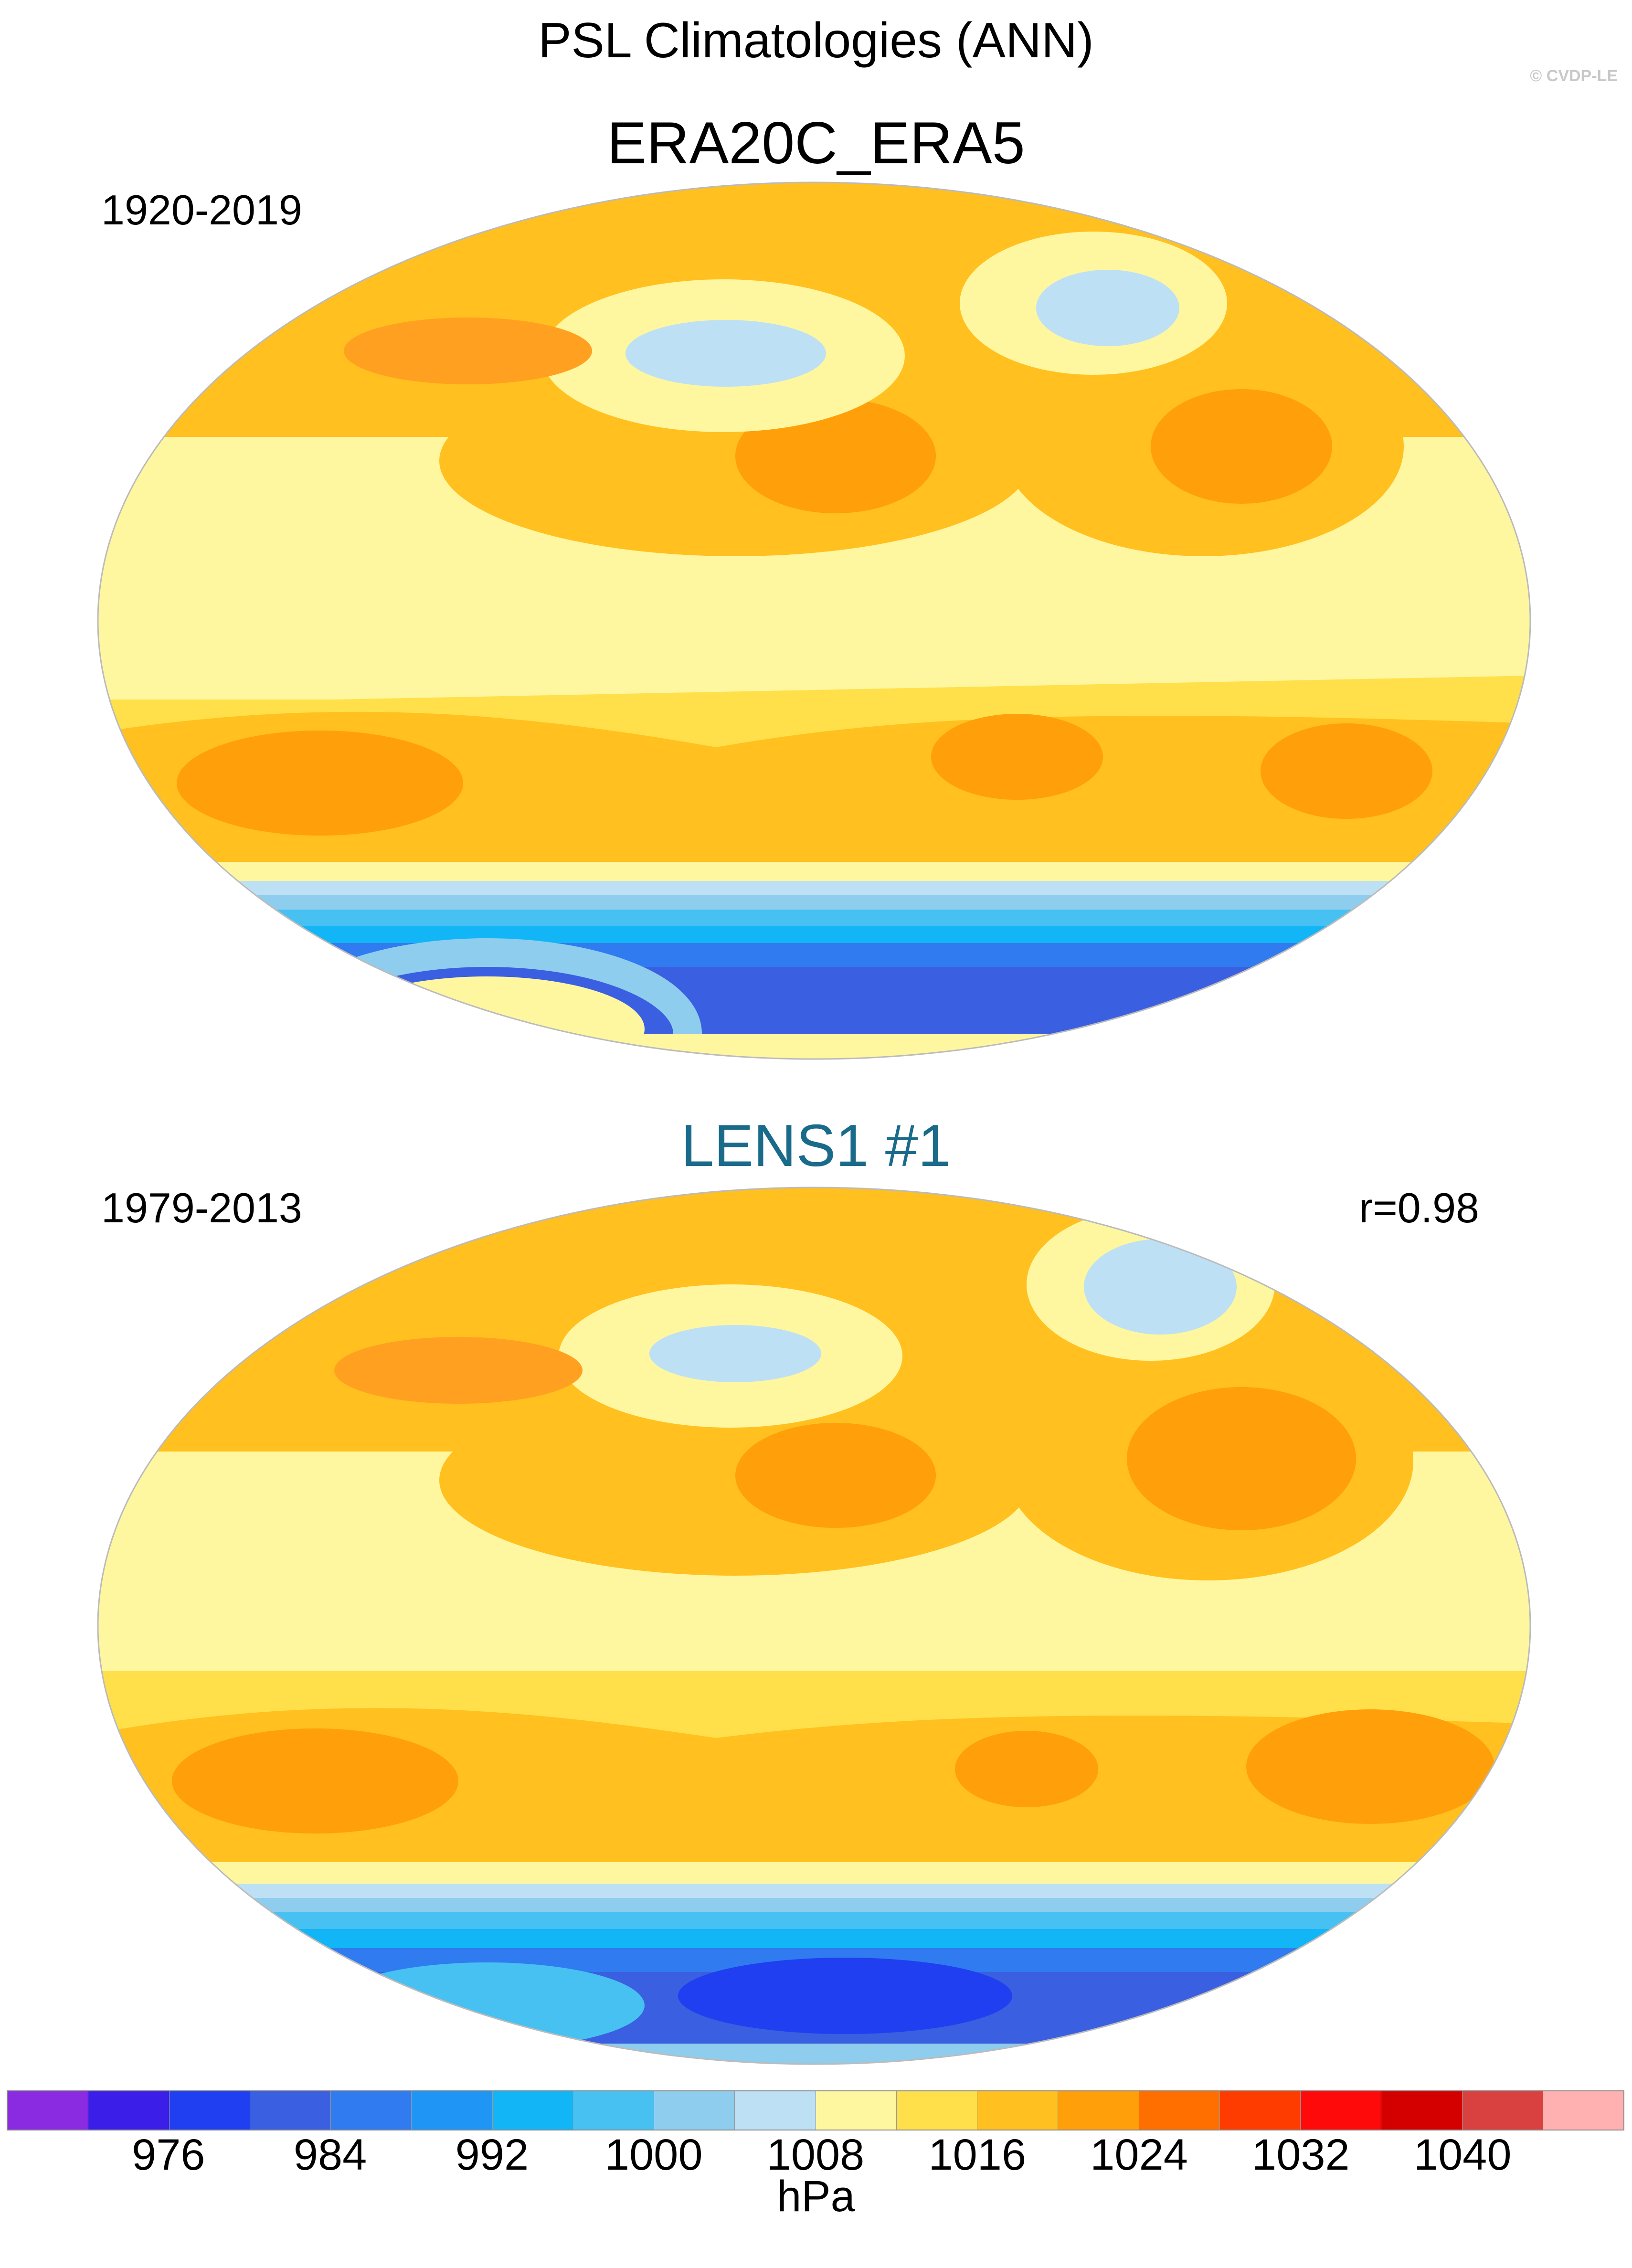 The height and width of the screenshot is (2268, 1632). What do you see at coordinates (816, 143) in the screenshot?
I see `panel-1-title: ERA20C_ERA5` at bounding box center [816, 143].